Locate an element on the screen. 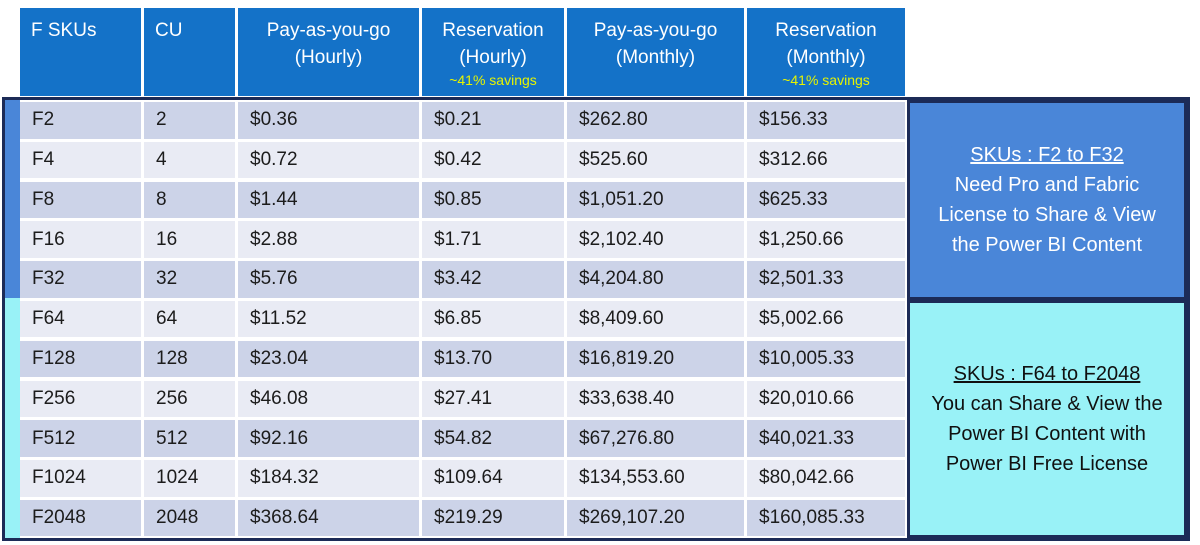  column-header-payg-monthly: Pay-as-you-go (Monthly) is located at coordinates (655, 52).